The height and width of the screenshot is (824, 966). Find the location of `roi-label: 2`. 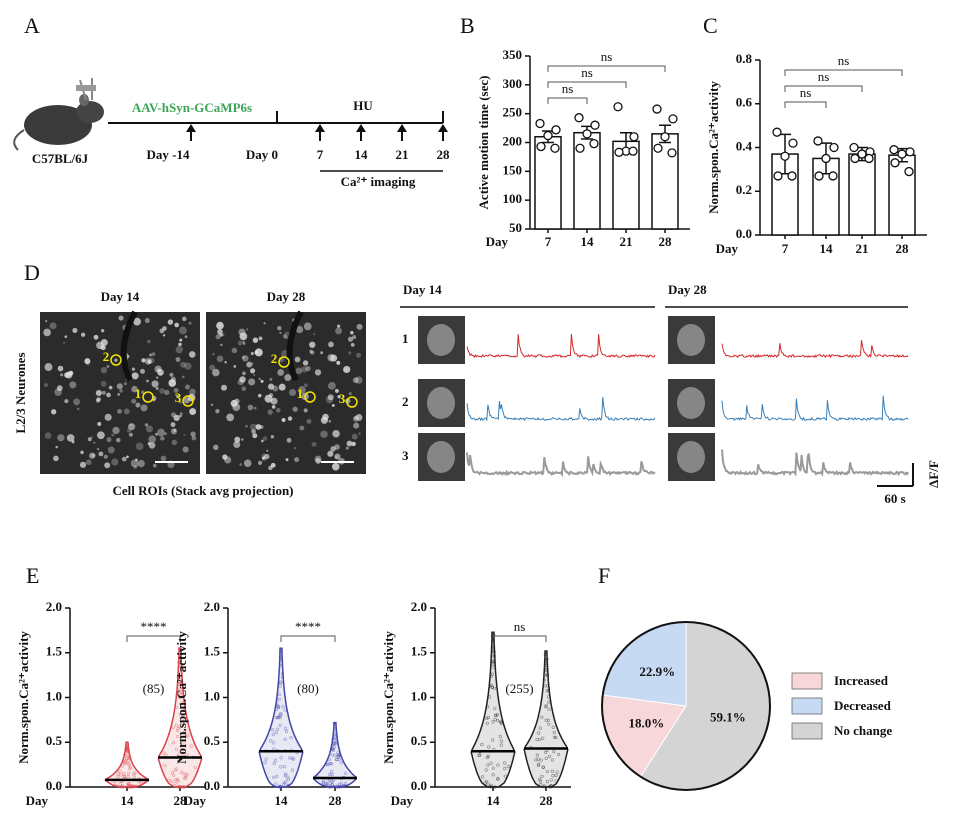

roi-label: 2 is located at coordinates (274, 358).